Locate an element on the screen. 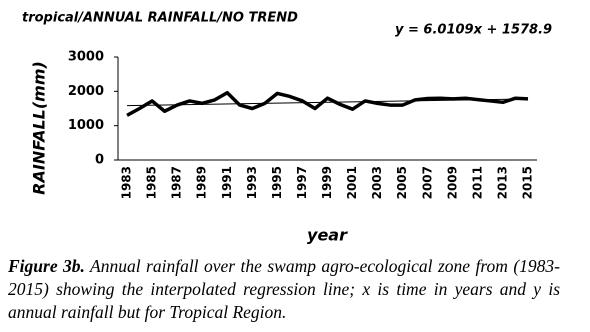  x-tick-label: 1987 is located at coordinates (177, 182).